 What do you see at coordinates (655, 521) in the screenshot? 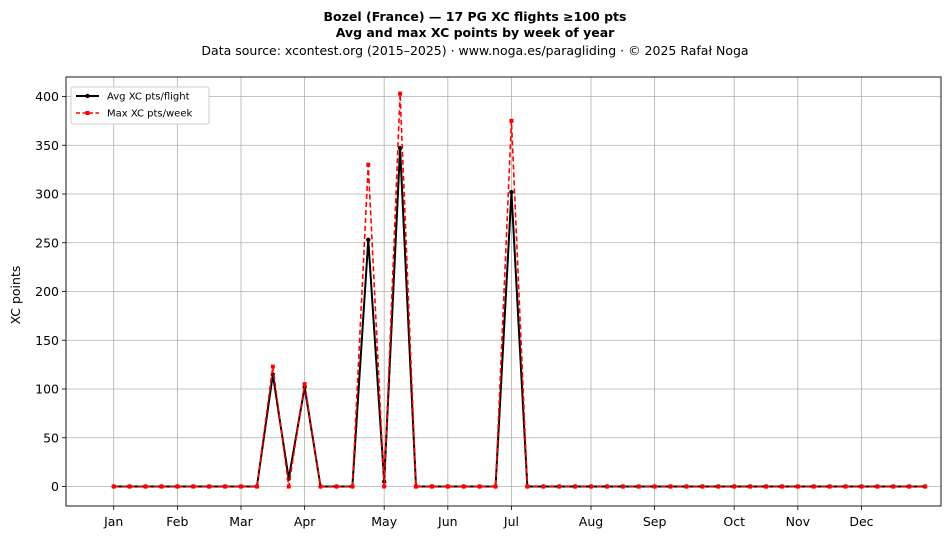
I see `x-tick-label: Sep` at bounding box center [655, 521].